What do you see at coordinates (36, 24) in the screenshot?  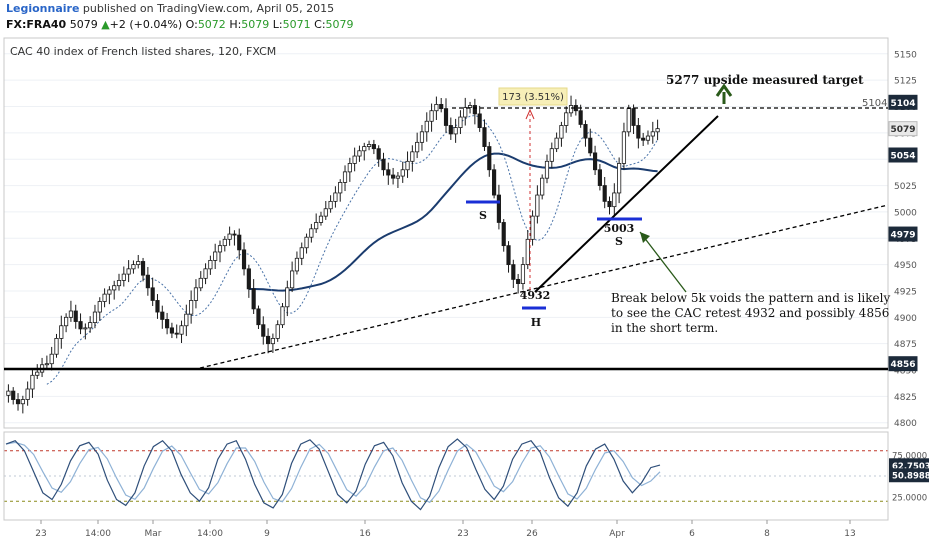 I see `symbol-label: FX:FRA40` at bounding box center [36, 24].